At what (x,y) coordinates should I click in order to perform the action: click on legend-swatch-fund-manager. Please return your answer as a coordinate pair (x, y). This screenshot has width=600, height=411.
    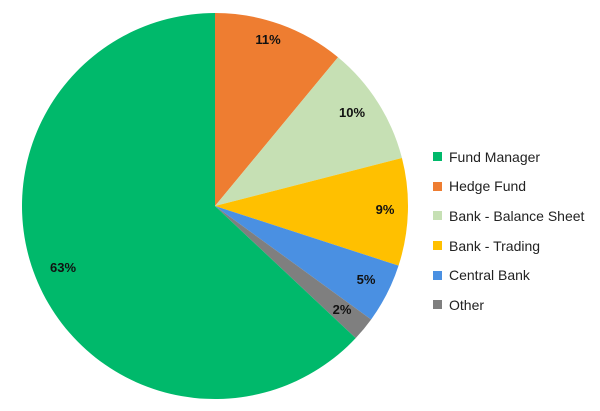
    Looking at the image, I should click on (437, 157).